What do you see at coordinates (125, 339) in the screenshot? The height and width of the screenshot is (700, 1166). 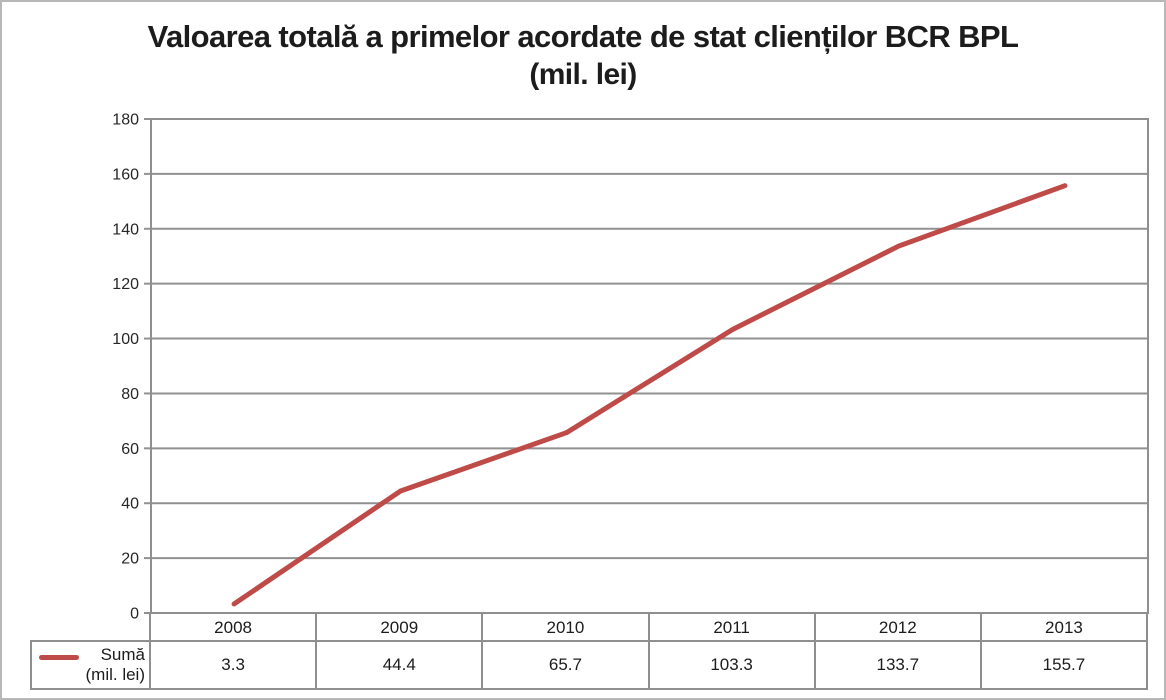 I see `y-axis-tick-label: 100` at bounding box center [125, 339].